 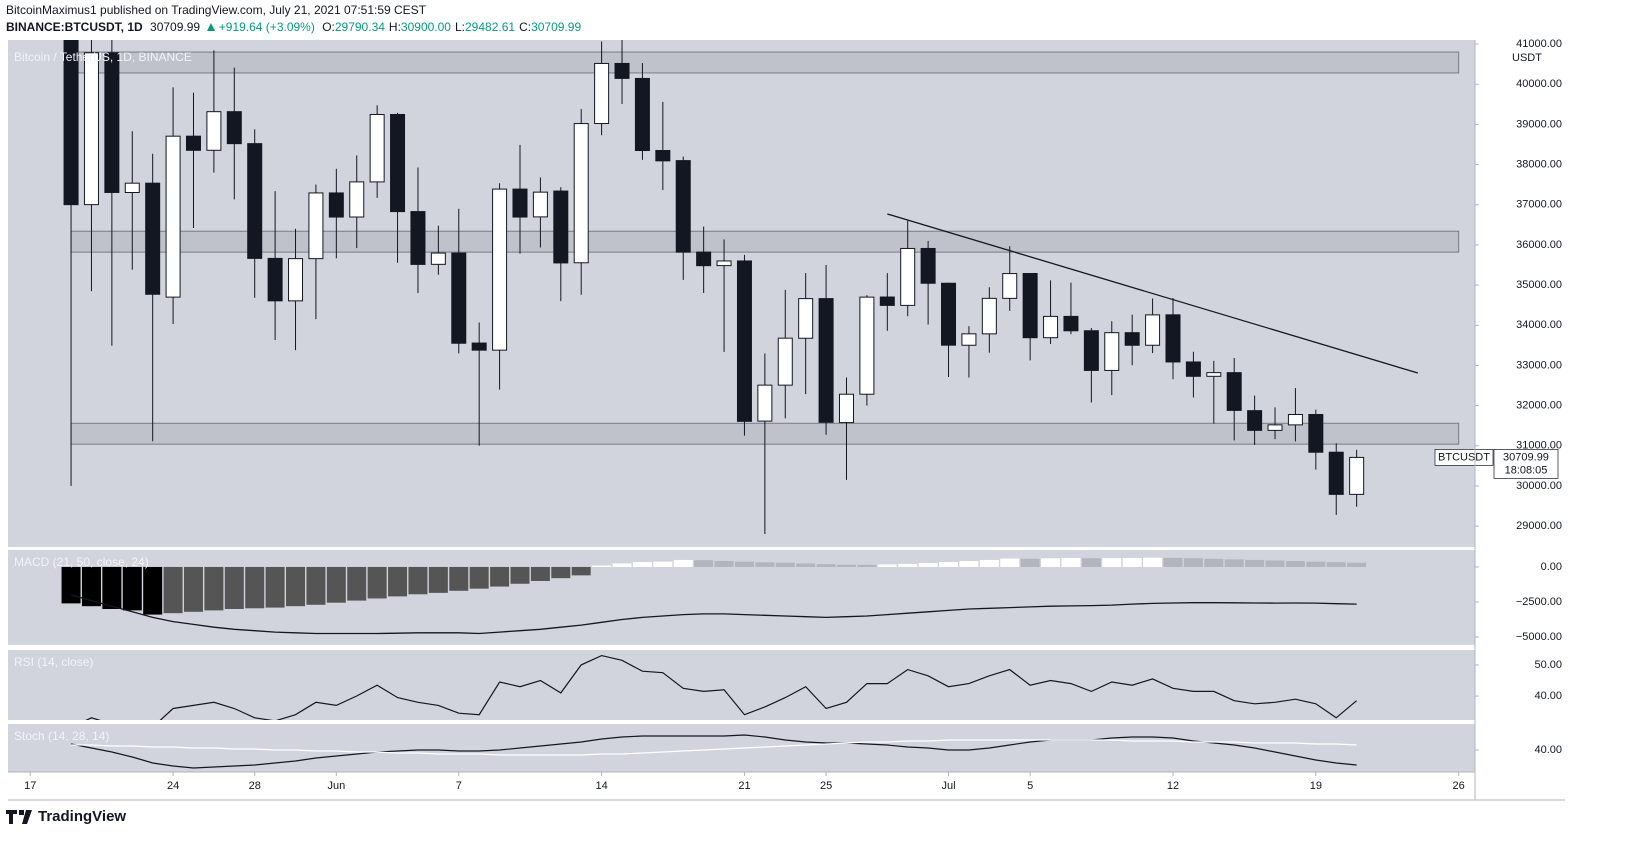 I want to click on y-tick-label: −5000.00, so click(x=1539, y=637).